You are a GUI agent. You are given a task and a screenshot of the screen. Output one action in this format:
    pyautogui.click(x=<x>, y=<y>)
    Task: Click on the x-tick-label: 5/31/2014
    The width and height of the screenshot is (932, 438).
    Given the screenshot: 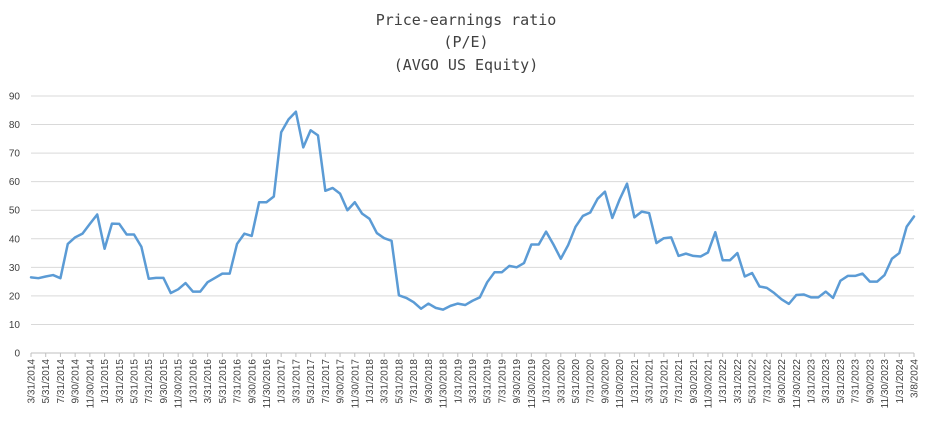 What is the action you would take?
    pyautogui.click(x=46, y=381)
    